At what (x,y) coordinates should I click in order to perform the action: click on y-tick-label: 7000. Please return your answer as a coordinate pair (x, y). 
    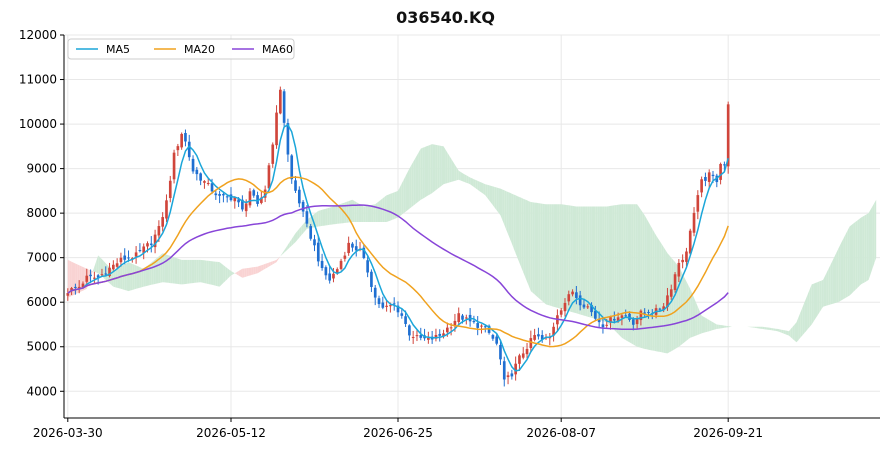
    Looking at the image, I should click on (41, 258).